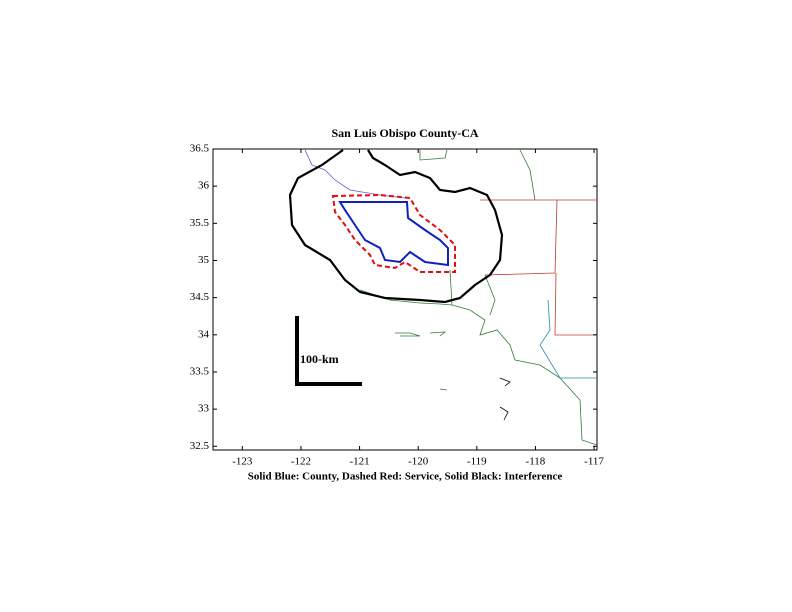 The width and height of the screenshot is (792, 612). I want to click on interference-contour, so click(396, 226).